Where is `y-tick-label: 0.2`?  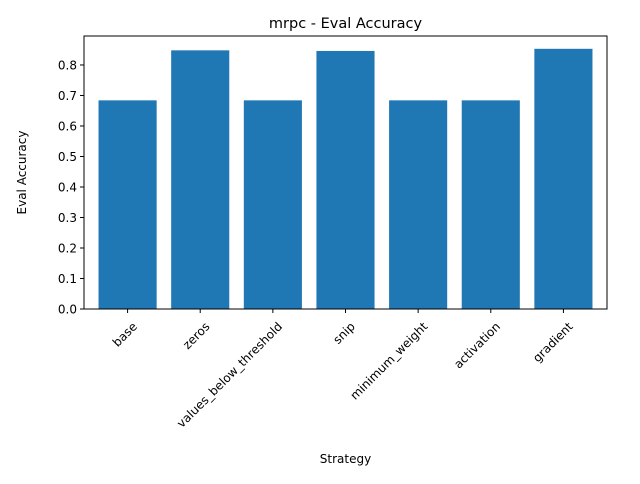
y-tick-label: 0.2 is located at coordinates (67, 248).